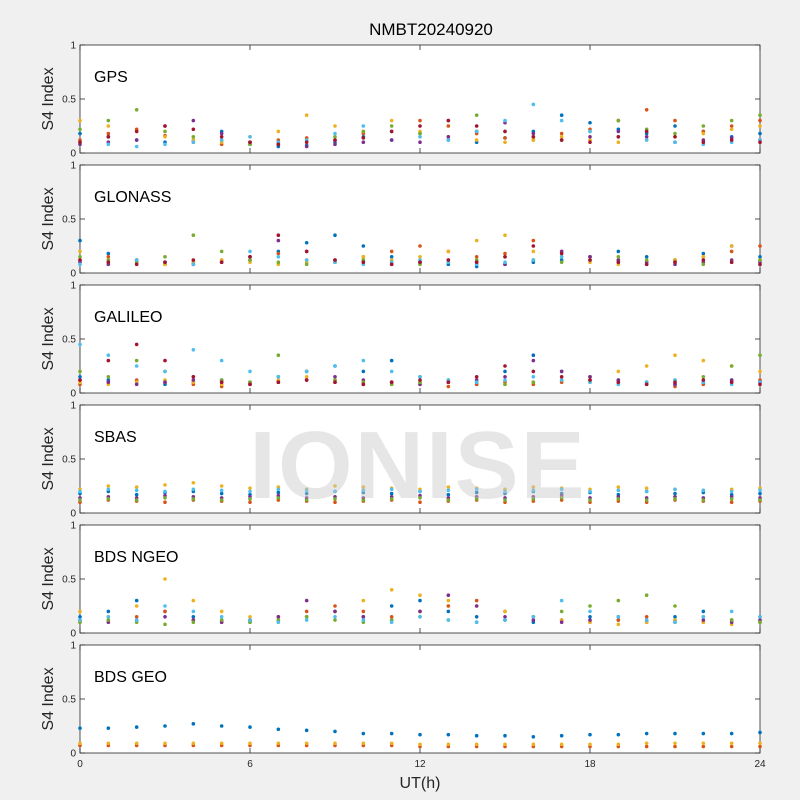 Image resolution: width=800 pixels, height=800 pixels. What do you see at coordinates (73, 406) in the screenshot?
I see `y-tick-label: 1` at bounding box center [73, 406].